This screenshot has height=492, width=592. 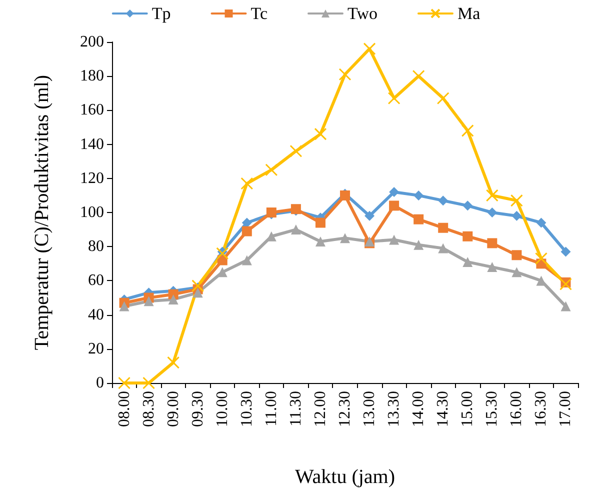 What do you see at coordinates (419, 409) in the screenshot?
I see `x-tick-label: 14.00` at bounding box center [419, 409].